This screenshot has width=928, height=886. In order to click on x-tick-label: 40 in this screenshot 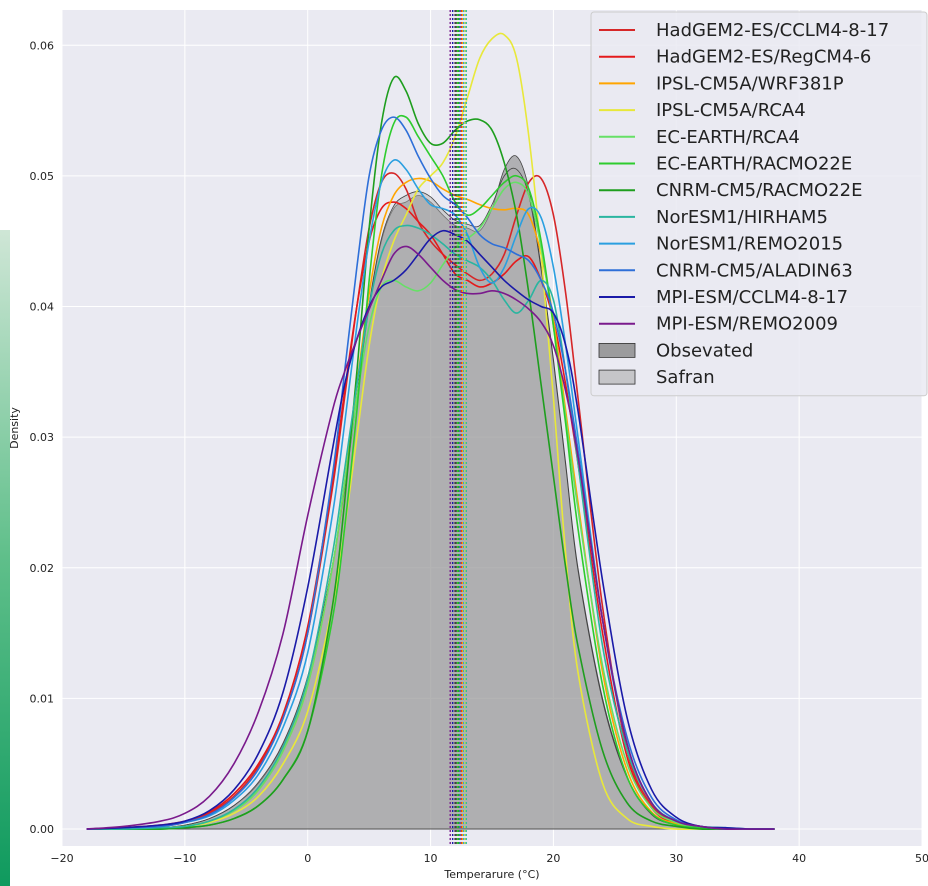, I will do `click(799, 858)`.